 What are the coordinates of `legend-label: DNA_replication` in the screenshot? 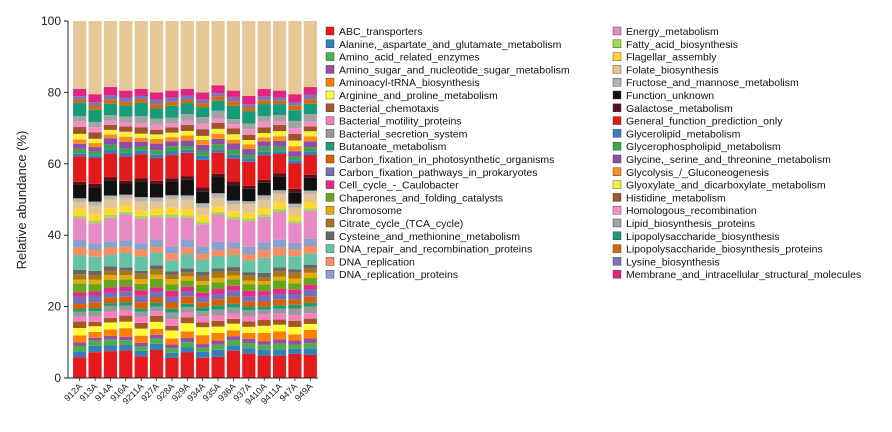 It's located at (377, 262).